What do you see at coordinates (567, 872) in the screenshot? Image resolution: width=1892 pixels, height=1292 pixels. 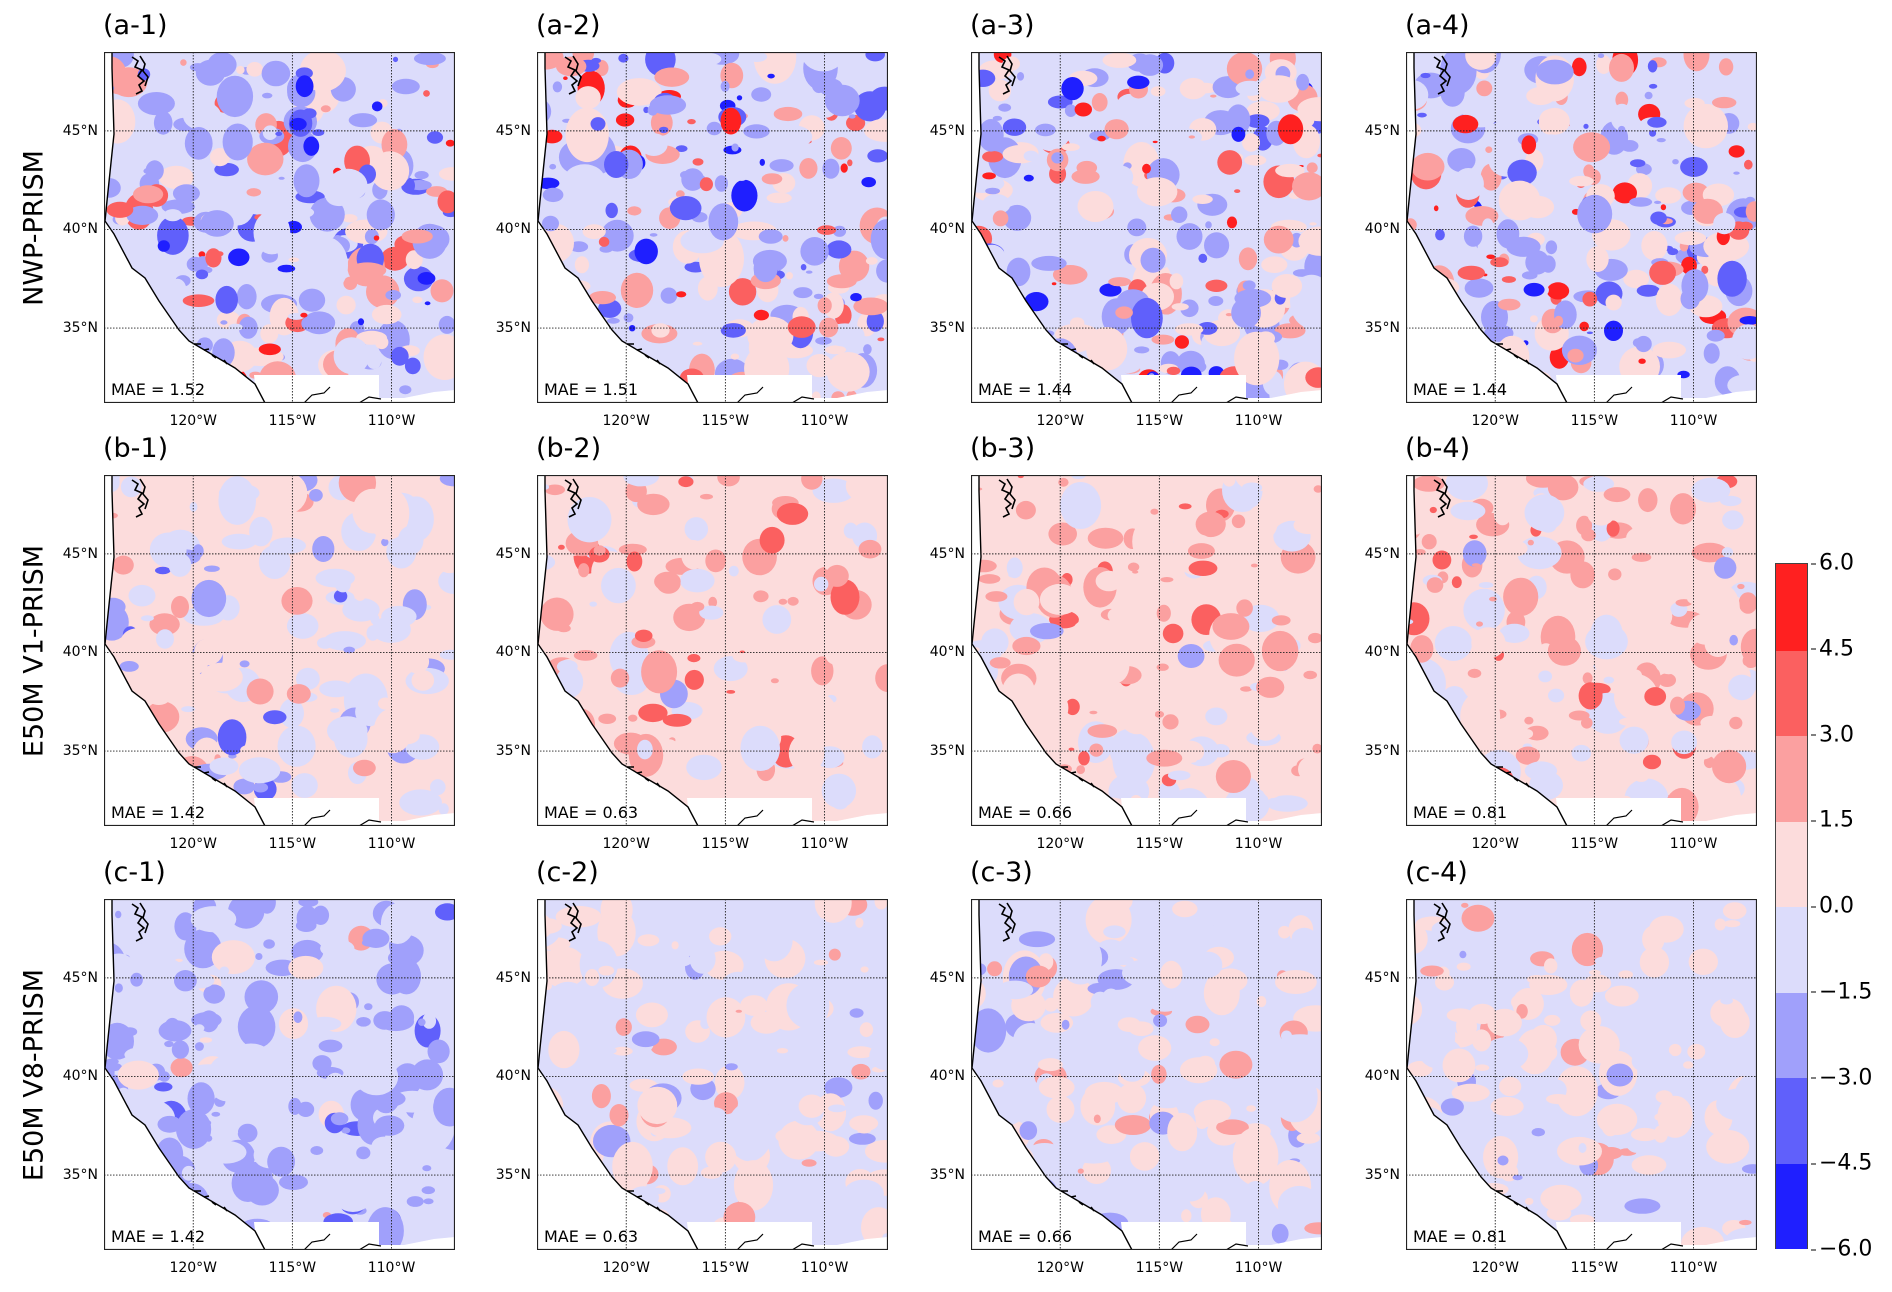 I see `panel-label: (c-2)` at bounding box center [567, 872].